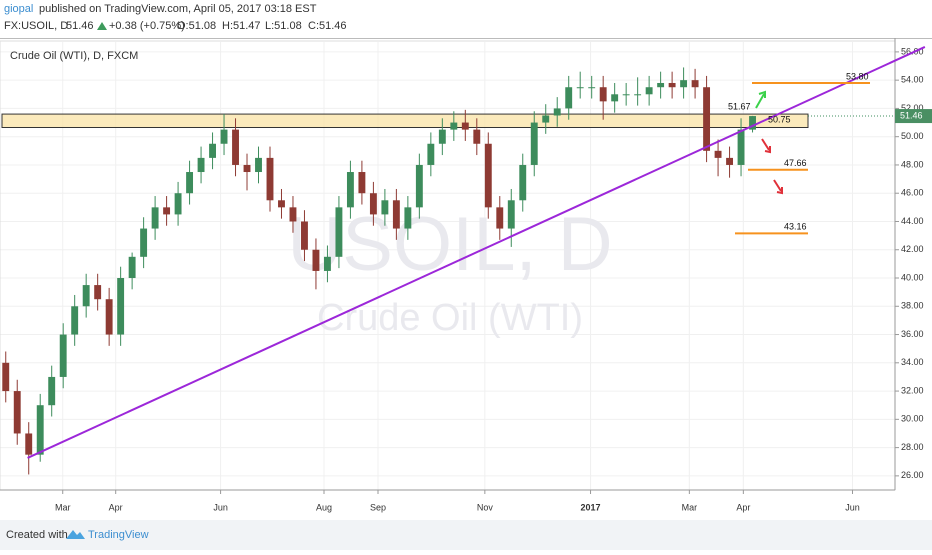 The image size is (932, 555). Describe the element at coordinates (241, 26) in the screenshot. I see `high: H:51.47` at that location.